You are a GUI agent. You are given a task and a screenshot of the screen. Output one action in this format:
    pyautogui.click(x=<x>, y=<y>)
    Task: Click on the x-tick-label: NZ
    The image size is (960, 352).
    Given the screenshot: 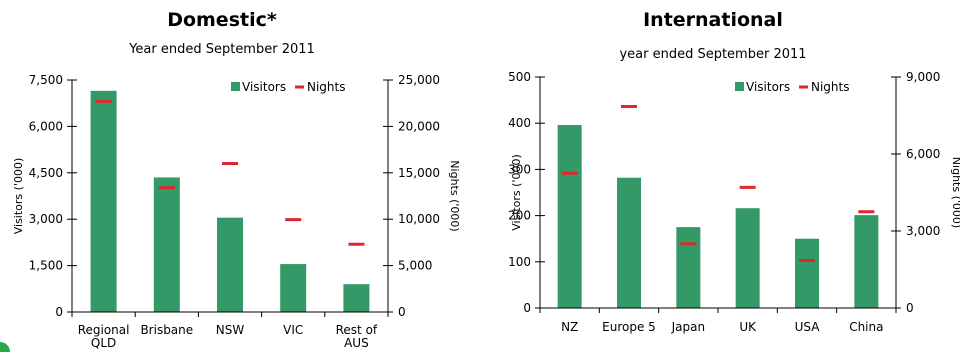 What is the action you would take?
    pyautogui.click(x=569, y=327)
    